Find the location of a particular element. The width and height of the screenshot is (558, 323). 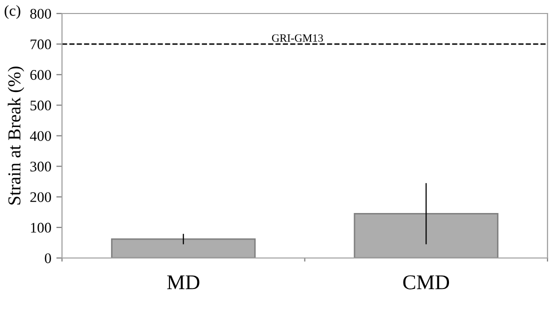

x-tick-label: CMD is located at coordinates (426, 282).